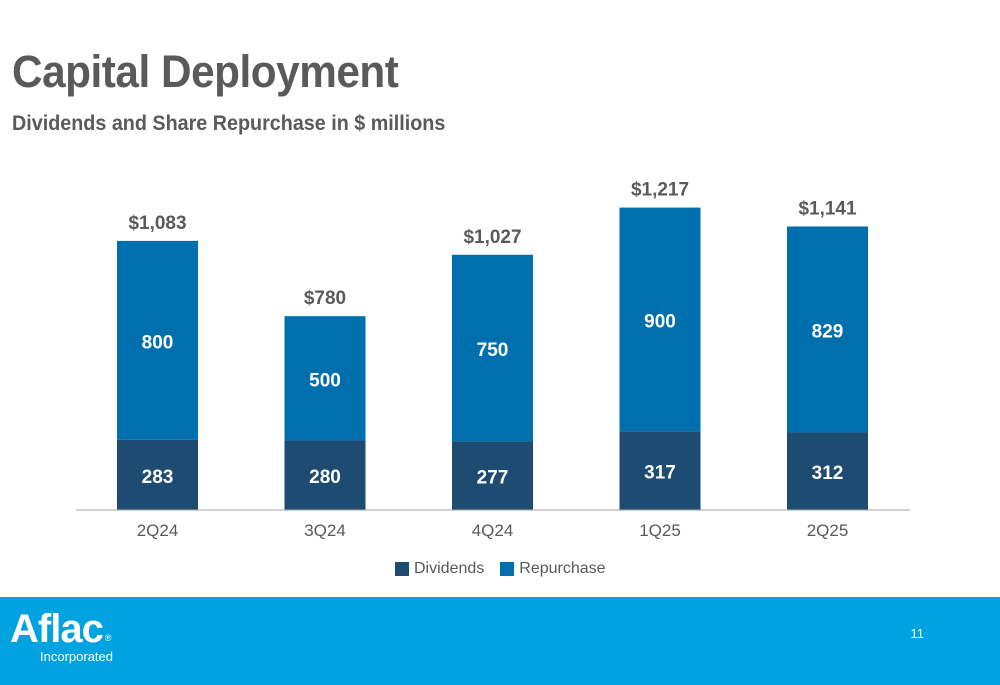 Image resolution: width=1000 pixels, height=685 pixels. Describe the element at coordinates (827, 208) in the screenshot. I see `total-label-2q25: $1,141` at that location.